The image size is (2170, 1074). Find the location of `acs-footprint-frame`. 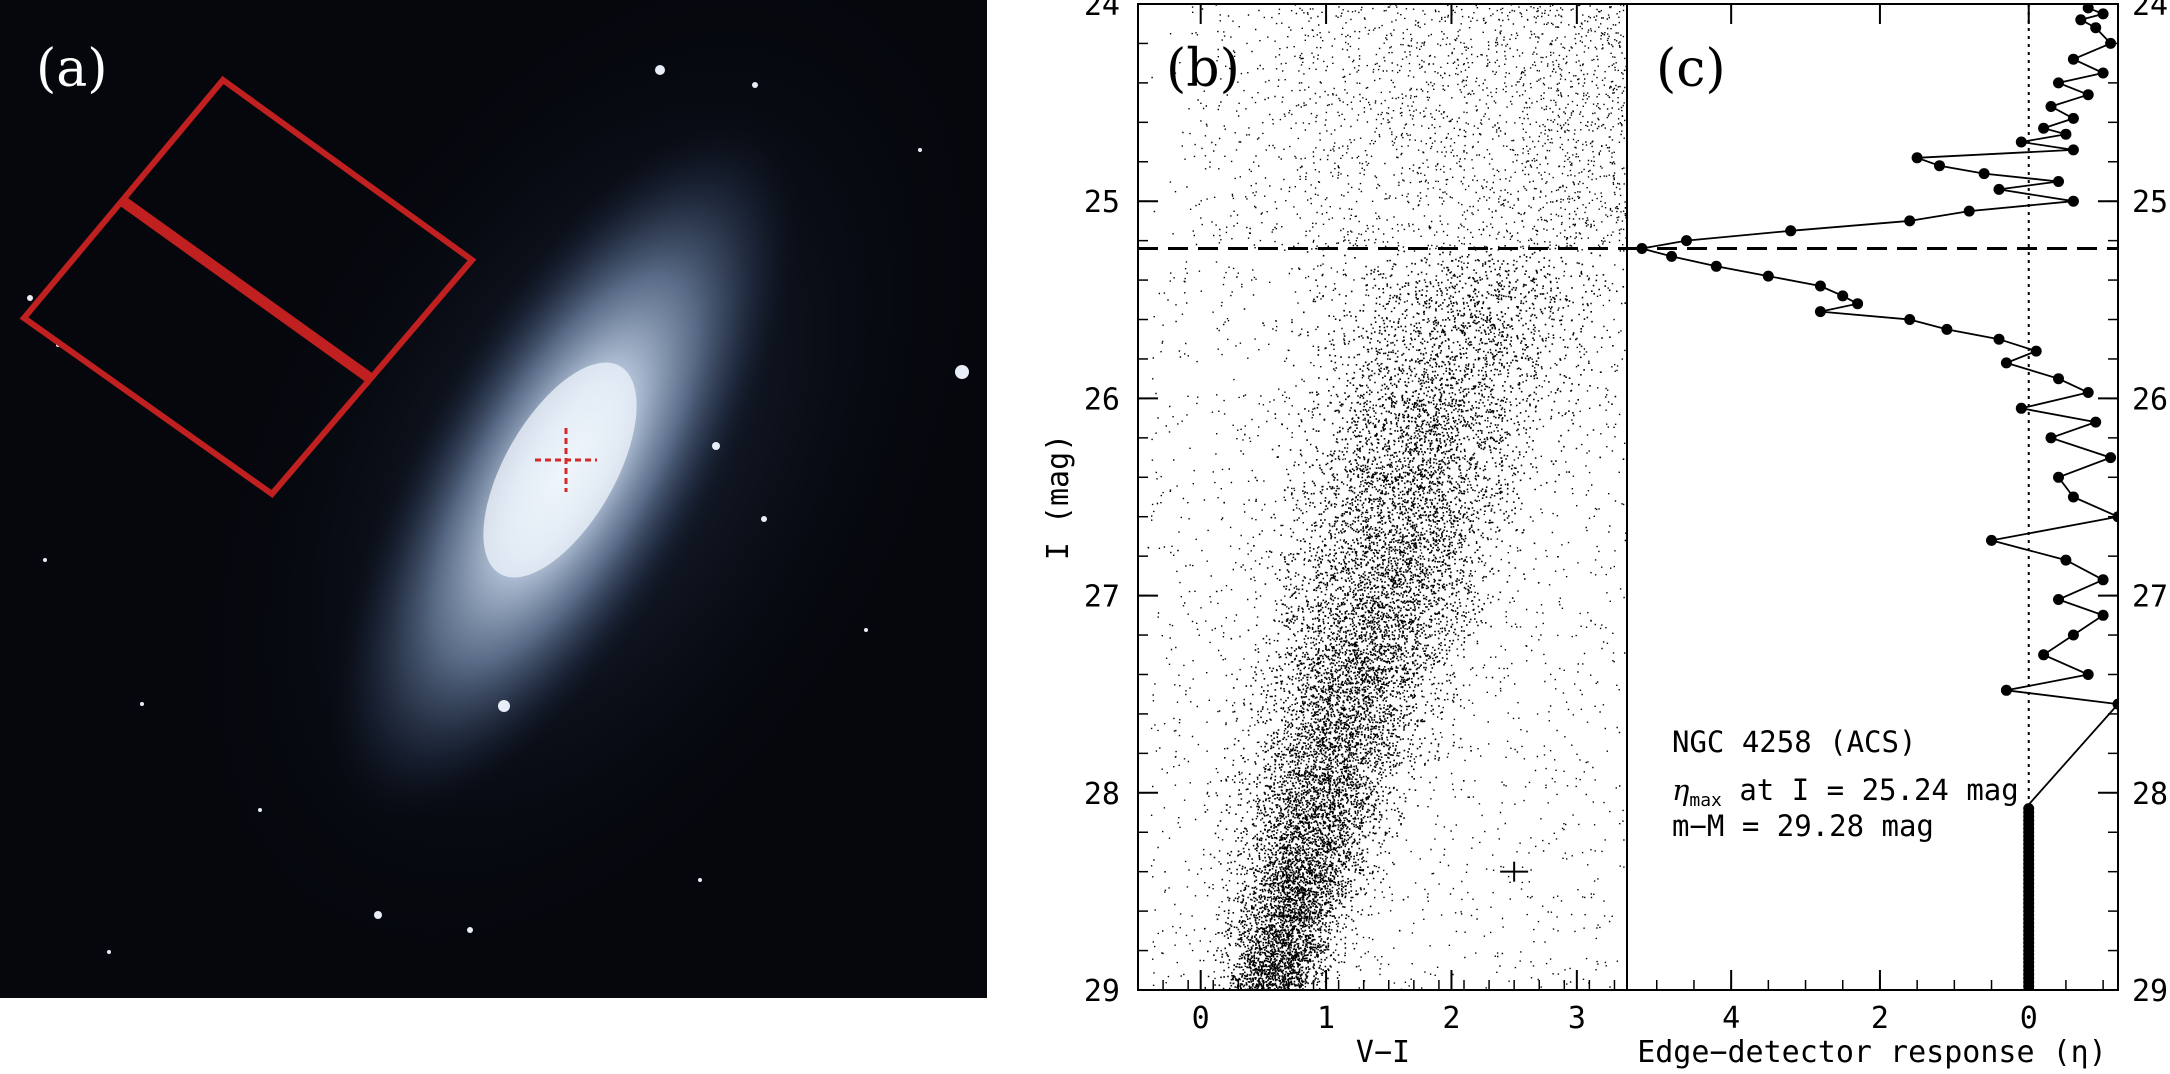

acs-footprint-frame is located at coordinates (248, 287).